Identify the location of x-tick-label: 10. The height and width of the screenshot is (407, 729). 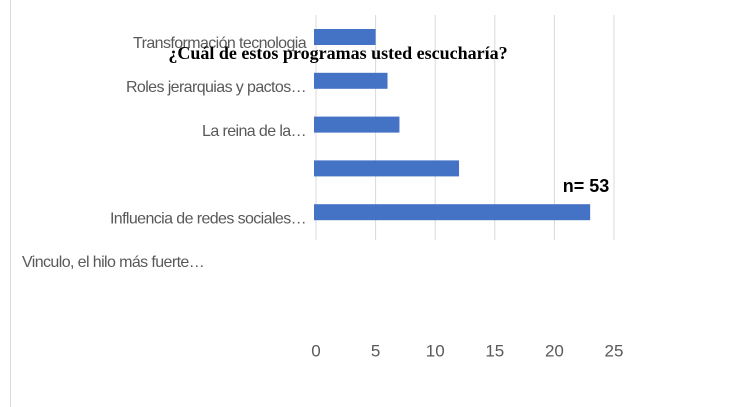
(435, 350).